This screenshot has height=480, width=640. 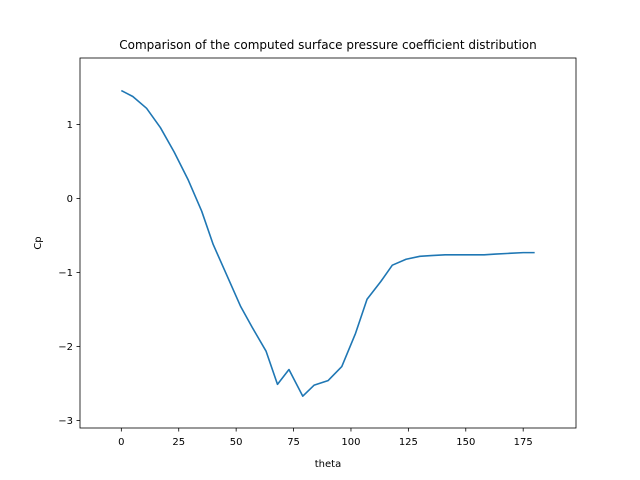 I want to click on y-tick-label: −1, so click(x=65, y=273).